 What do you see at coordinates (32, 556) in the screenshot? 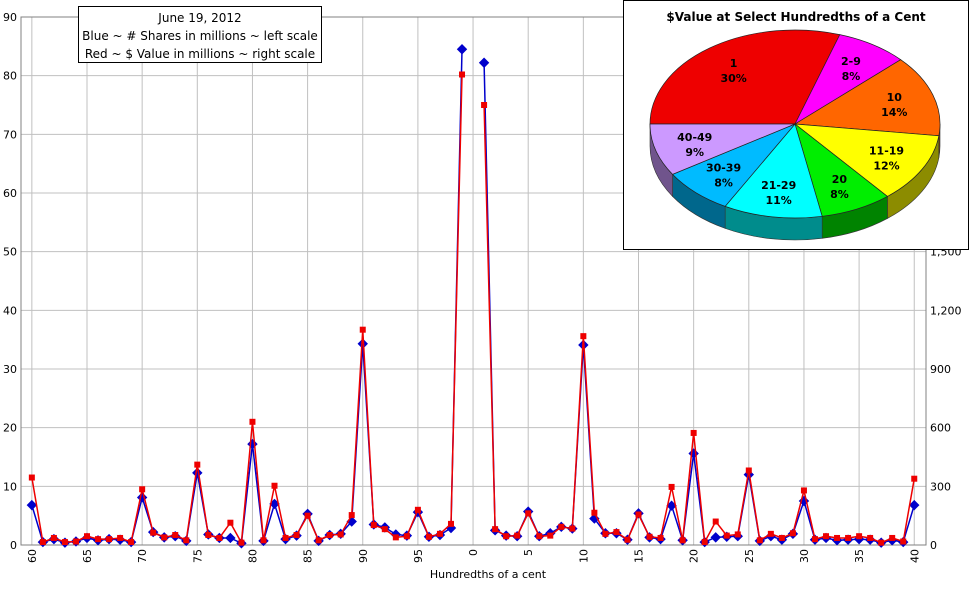
I see `x-tick-label: 60` at bounding box center [32, 556].